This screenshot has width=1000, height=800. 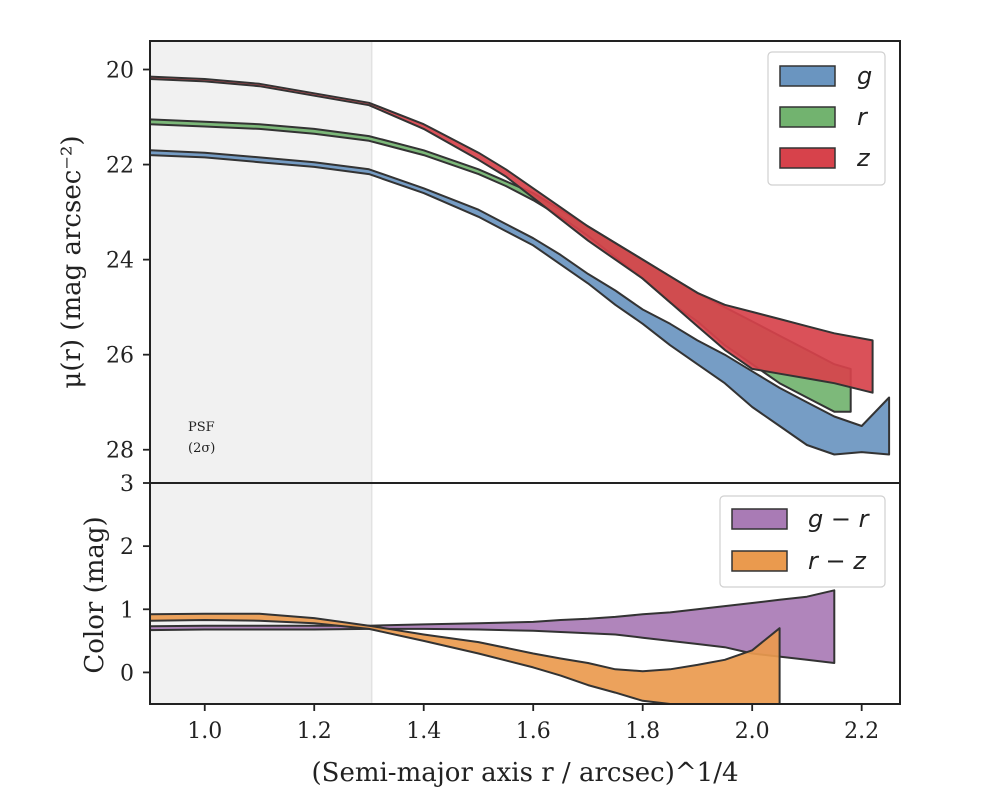 I want to click on x-axis-label: (Semi-major axis r / arcsec)^1/4, so click(x=524, y=773).